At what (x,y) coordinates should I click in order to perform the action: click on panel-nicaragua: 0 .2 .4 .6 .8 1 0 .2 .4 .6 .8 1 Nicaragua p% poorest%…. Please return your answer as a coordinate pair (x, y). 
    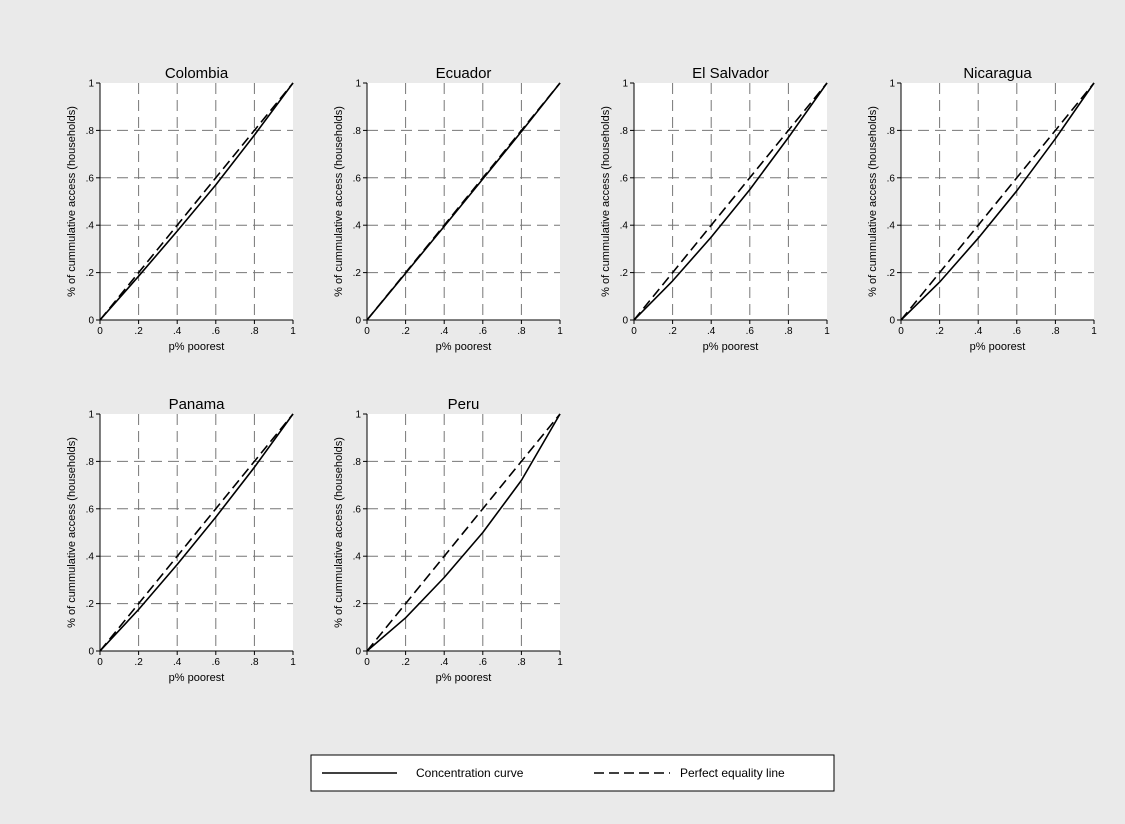
    Looking at the image, I should click on (982, 209).